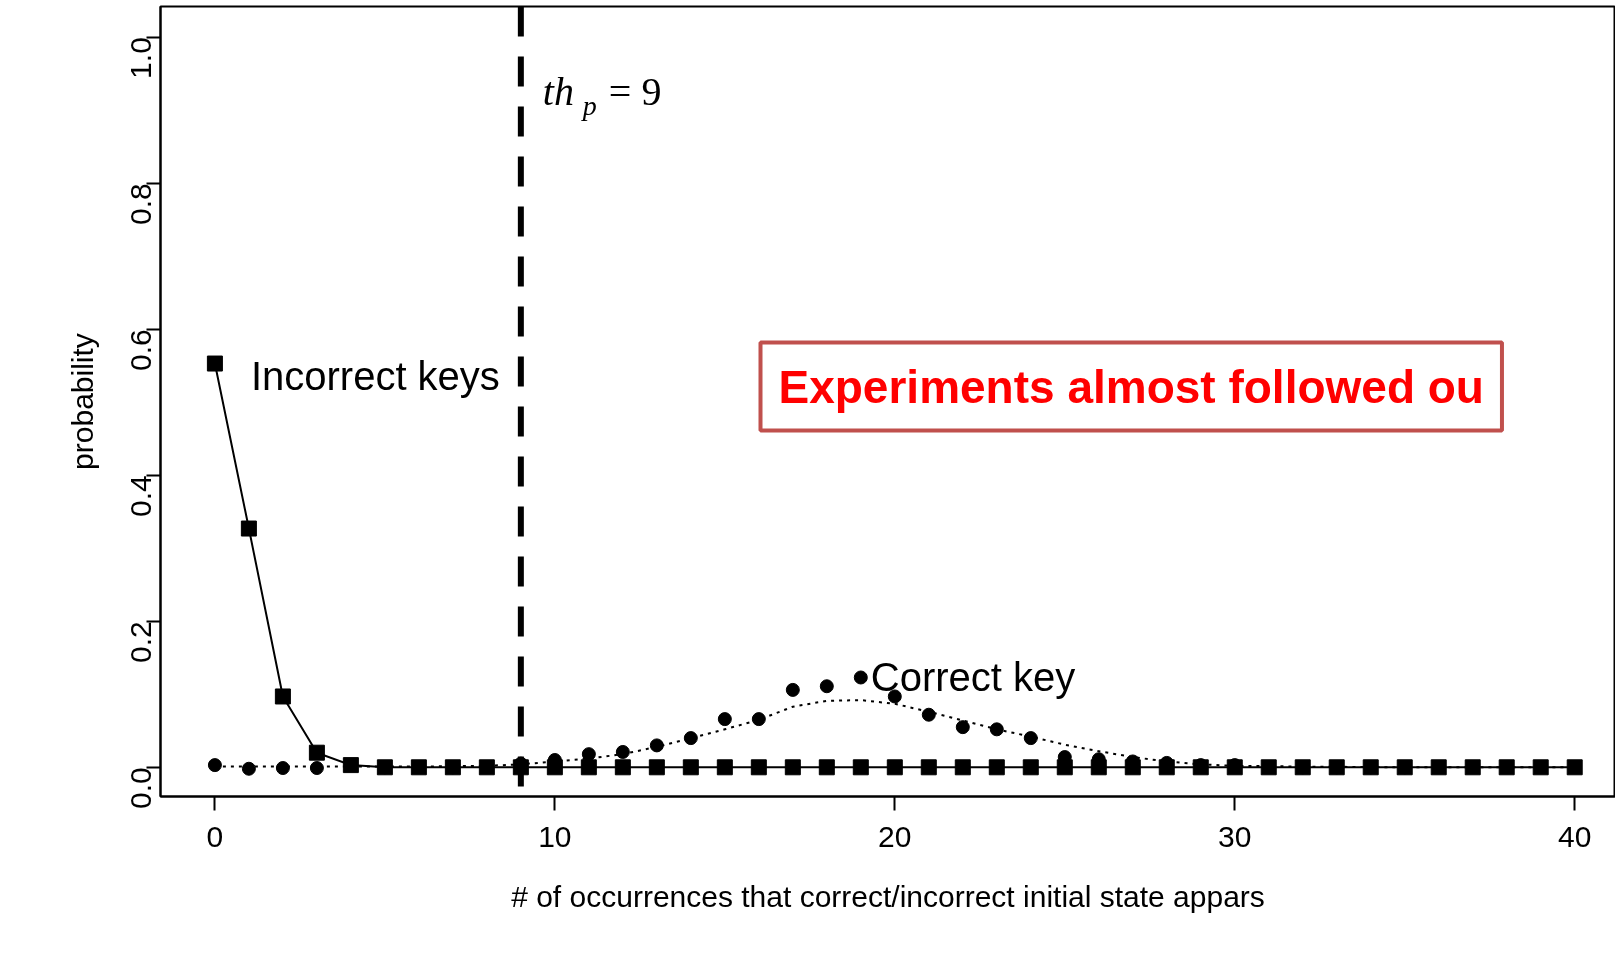 The height and width of the screenshot is (954, 1615). What do you see at coordinates (1575, 836) in the screenshot?
I see `x-tick-label: 40` at bounding box center [1575, 836].